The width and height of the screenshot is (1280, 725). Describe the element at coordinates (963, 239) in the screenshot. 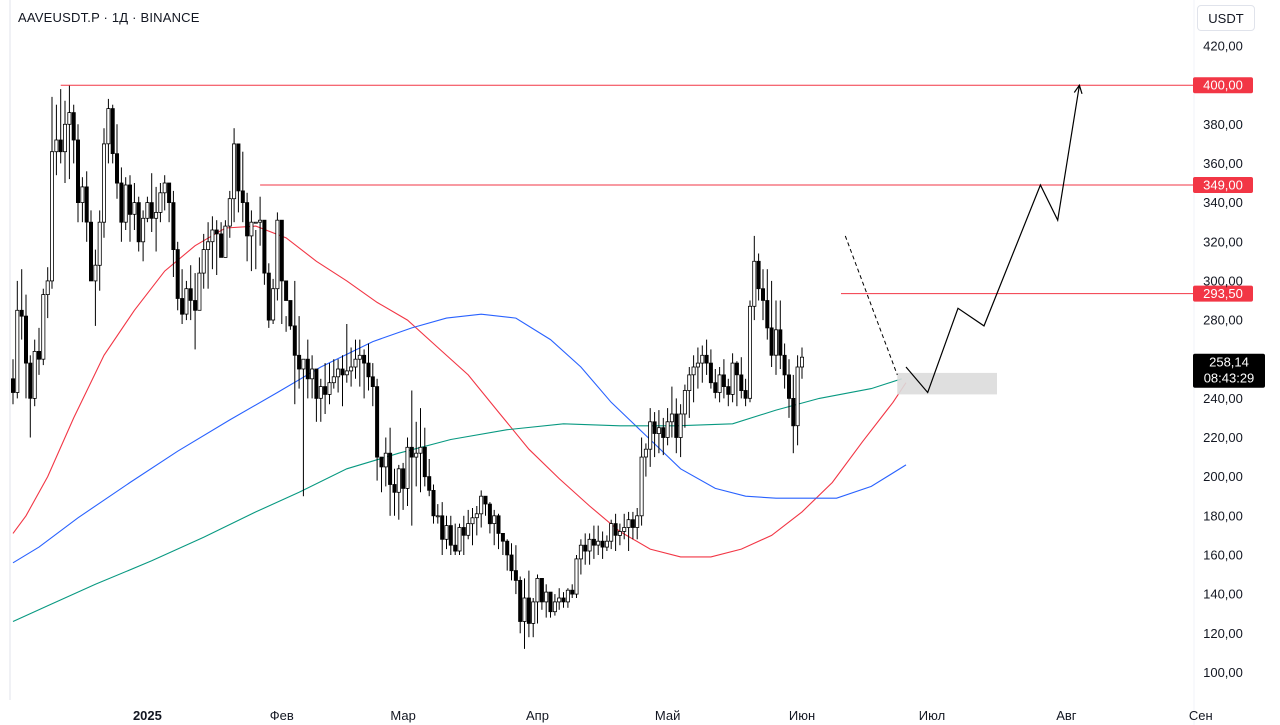

I see `drawings` at that location.